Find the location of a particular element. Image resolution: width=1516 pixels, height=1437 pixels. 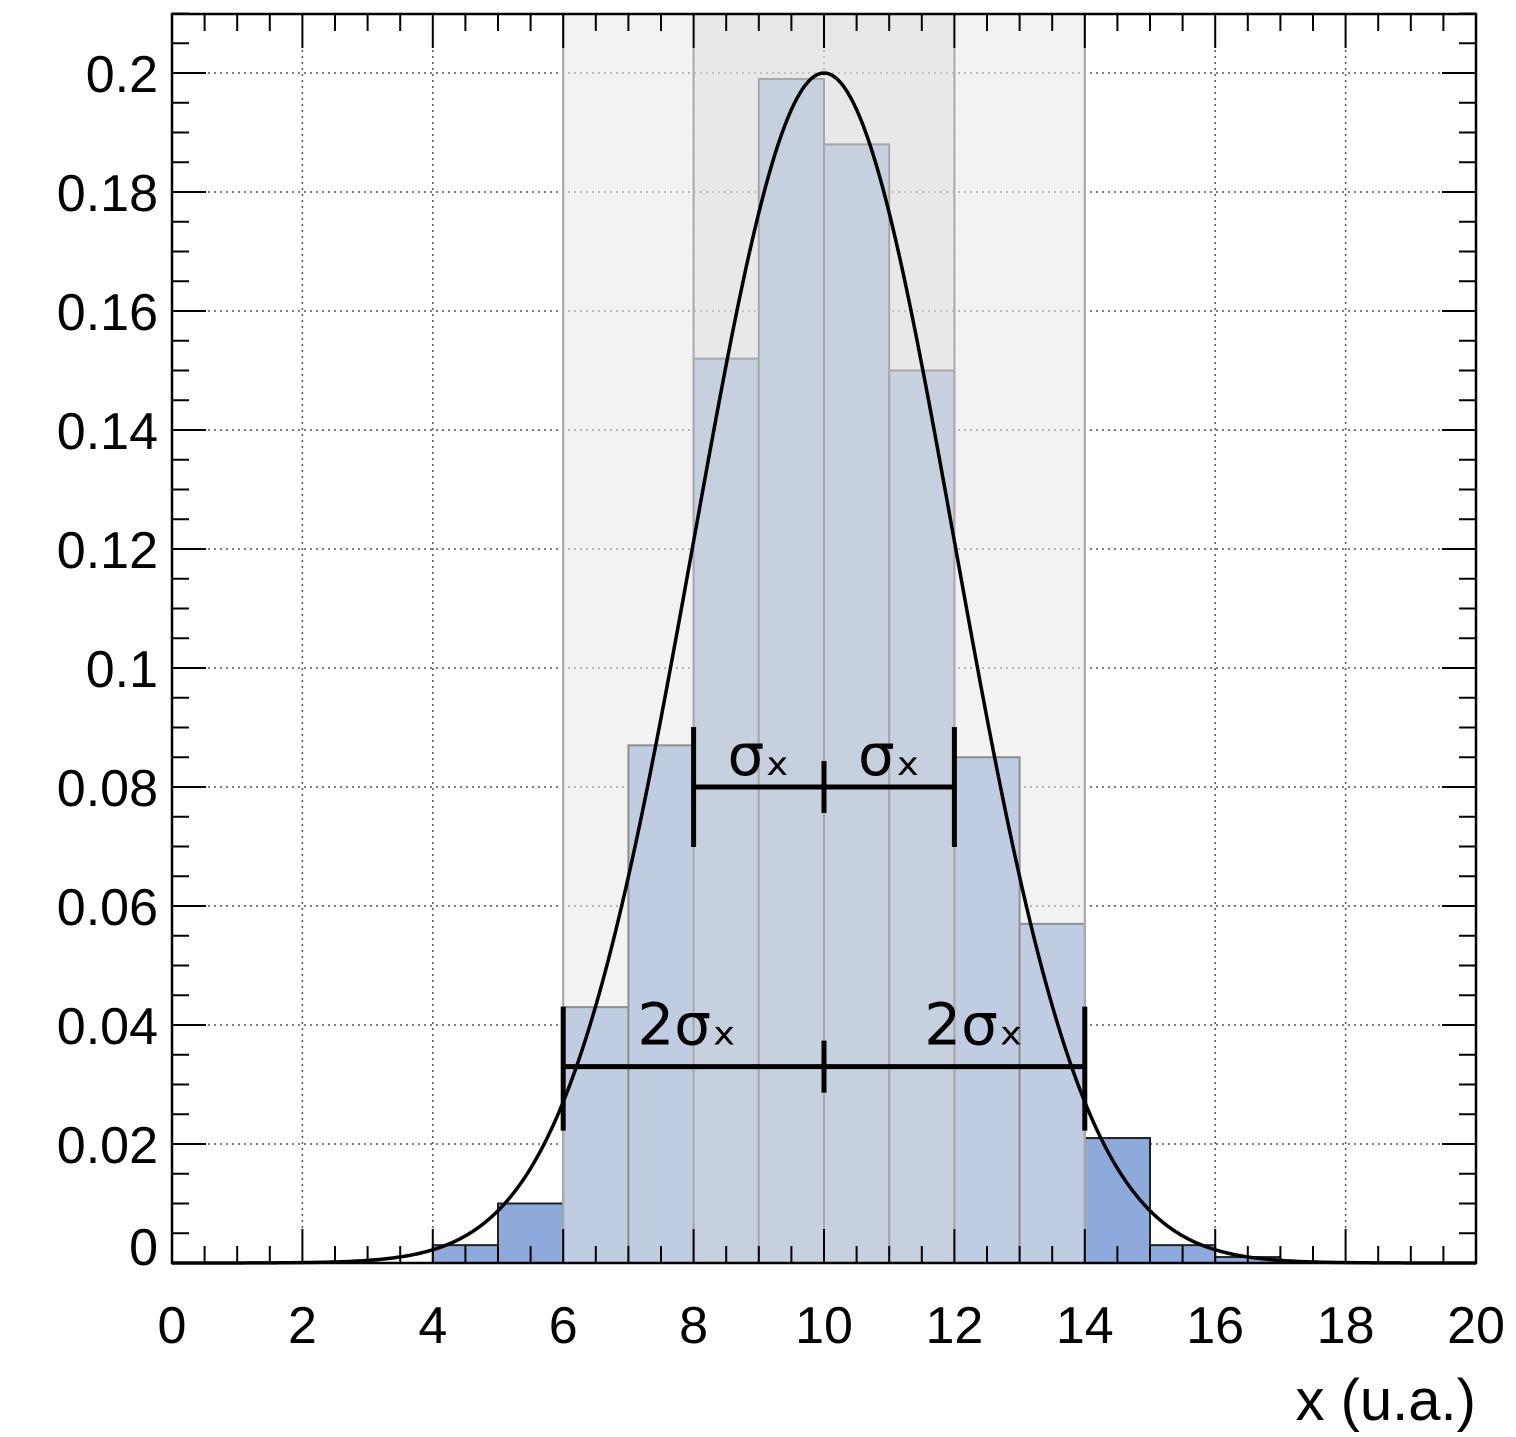

x-axis-title: x (u.a.) is located at coordinates (1386, 1400).